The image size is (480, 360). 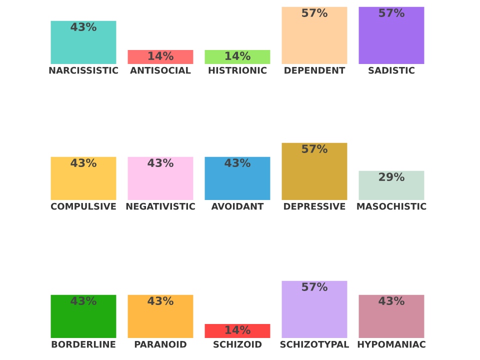 I want to click on x-tick-label: NEGATIVISTIC, so click(x=160, y=206).